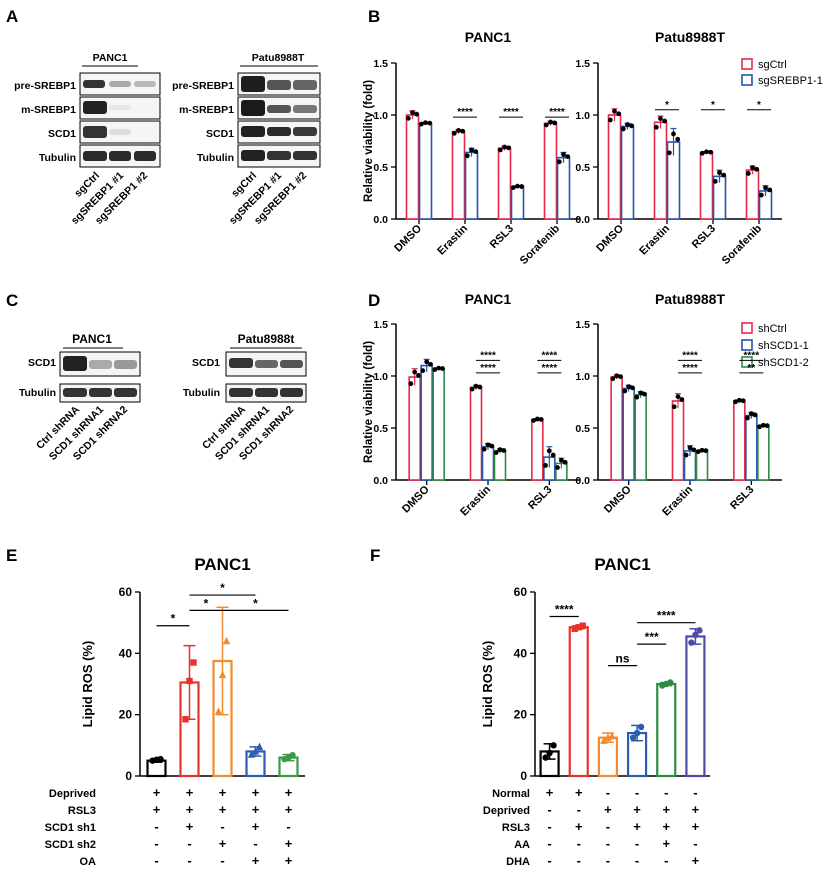  I want to click on y-tick-label: 60, so click(126, 592).